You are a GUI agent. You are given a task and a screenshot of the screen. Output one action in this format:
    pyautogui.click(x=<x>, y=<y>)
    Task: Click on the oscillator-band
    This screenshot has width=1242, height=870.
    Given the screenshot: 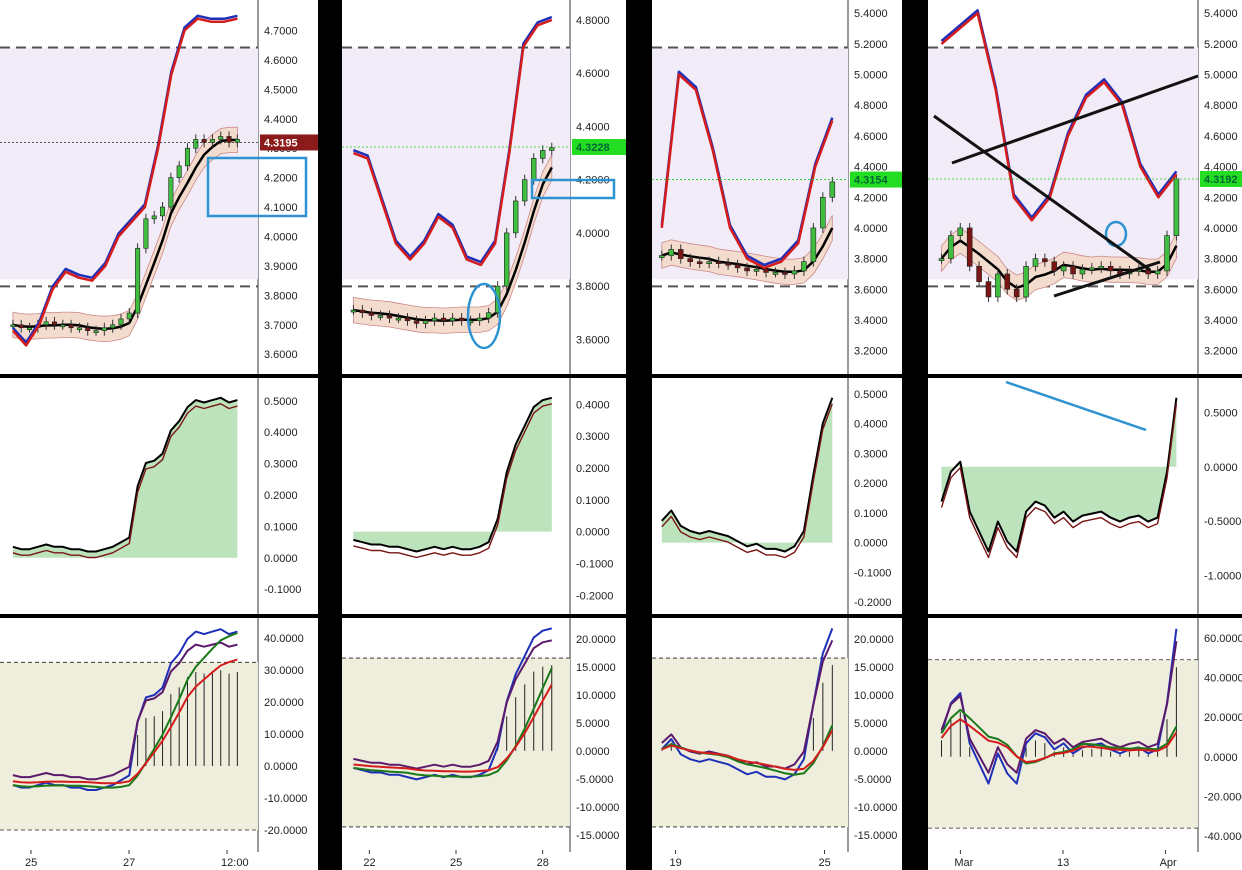 What is the action you would take?
    pyautogui.click(x=129, y=746)
    